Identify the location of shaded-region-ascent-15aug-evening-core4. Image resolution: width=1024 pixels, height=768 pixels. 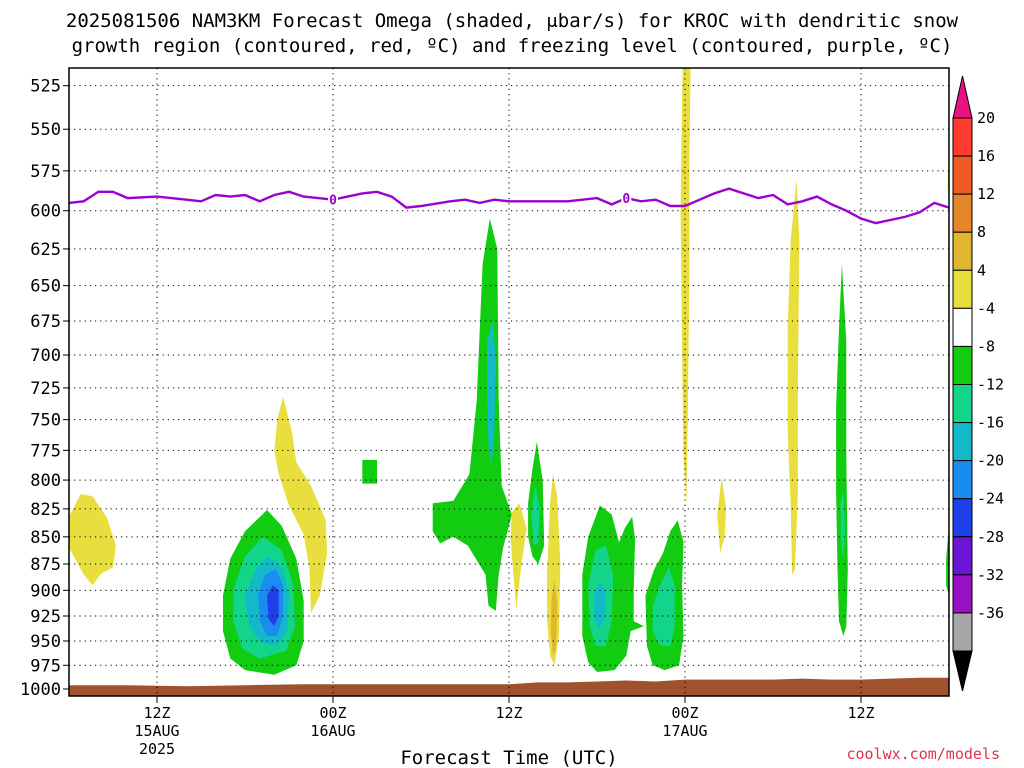
(273, 606).